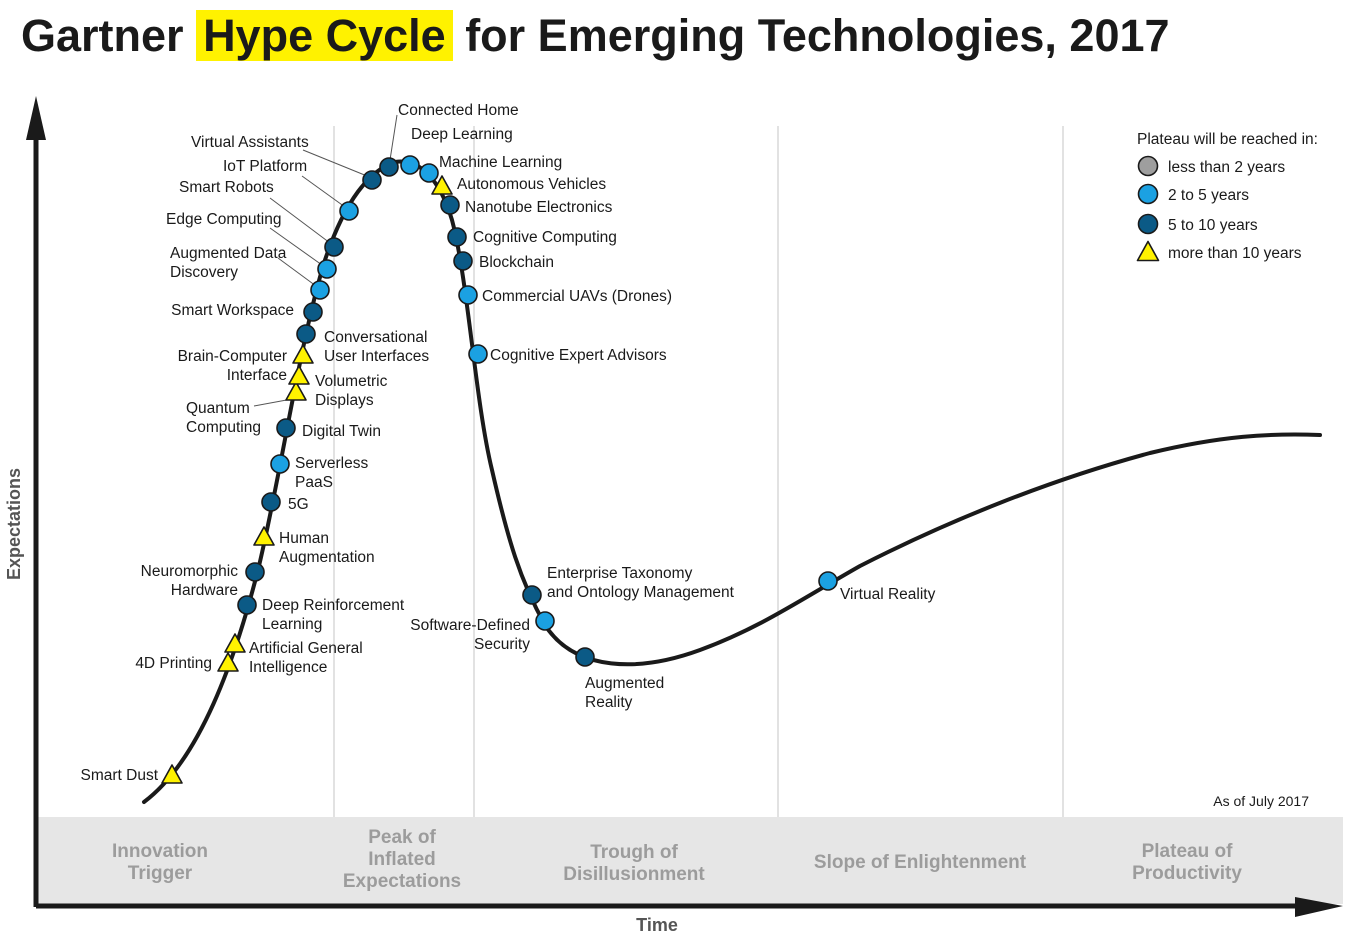 The image size is (1353, 941). I want to click on technology-label-line: Computing, so click(223, 427).